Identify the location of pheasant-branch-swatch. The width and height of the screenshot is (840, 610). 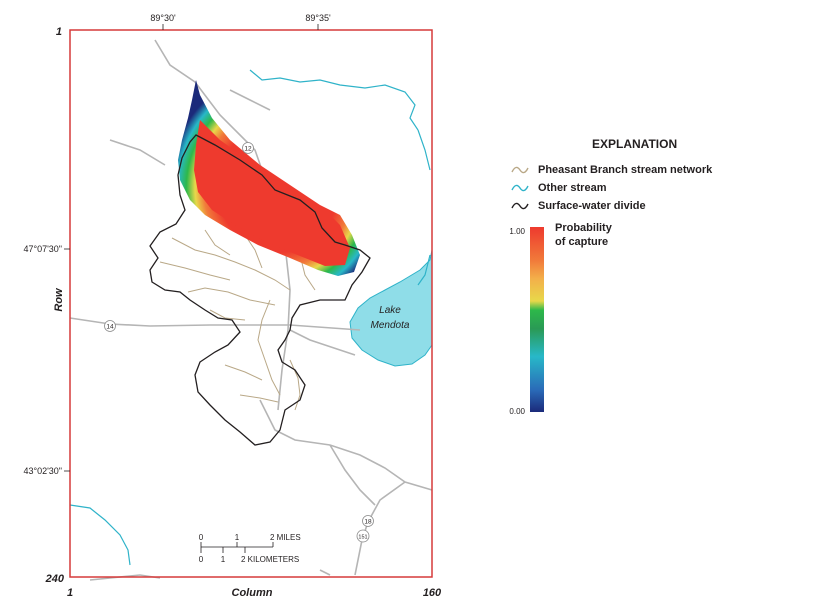
(520, 170).